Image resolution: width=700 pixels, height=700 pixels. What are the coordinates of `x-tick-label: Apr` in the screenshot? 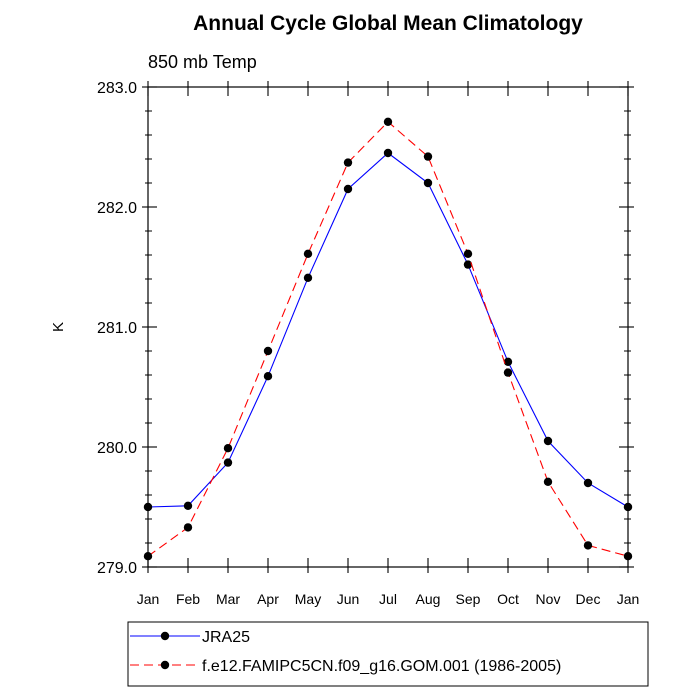 It's located at (268, 599).